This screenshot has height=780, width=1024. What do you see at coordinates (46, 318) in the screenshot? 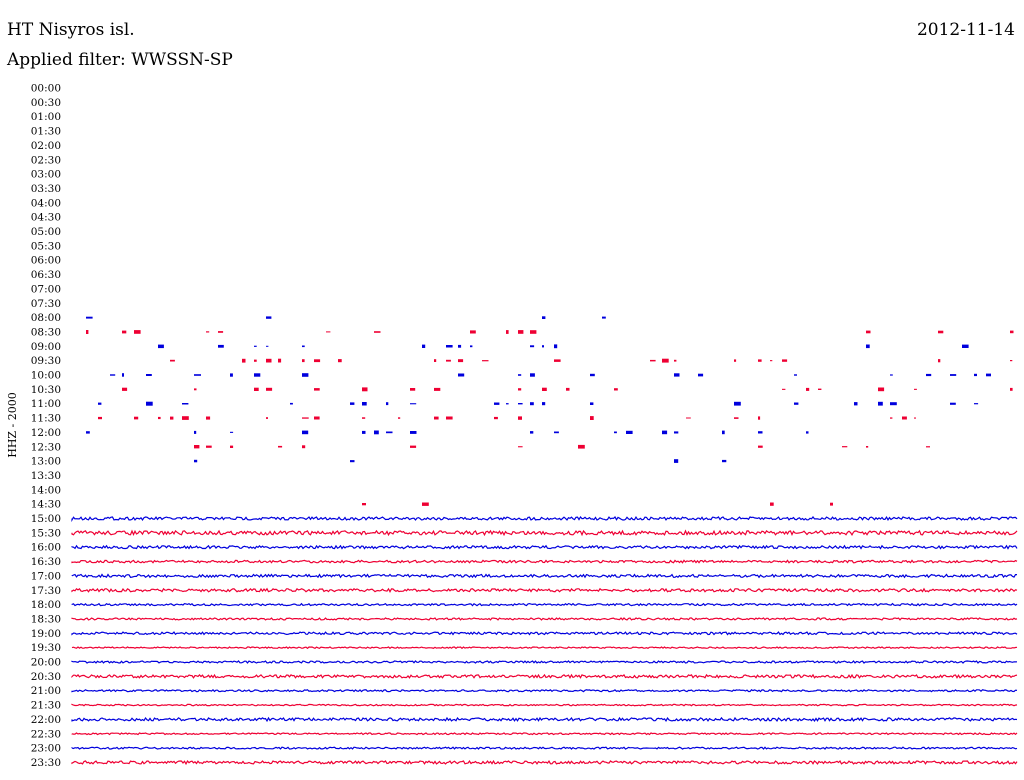
I see `time-tick-label: 08:00` at bounding box center [46, 318].